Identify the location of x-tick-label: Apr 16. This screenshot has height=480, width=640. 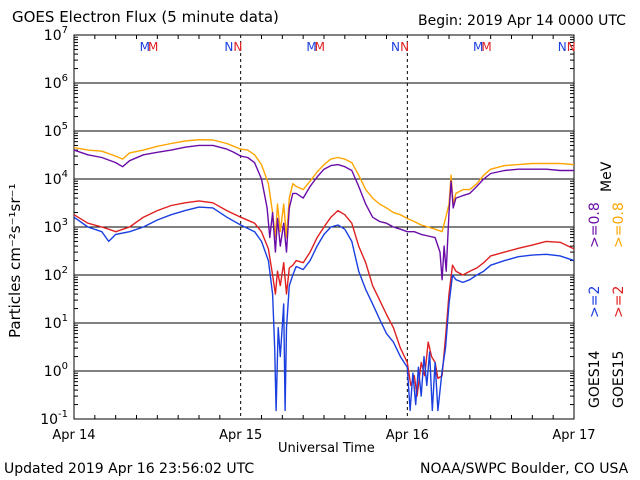
(407, 435).